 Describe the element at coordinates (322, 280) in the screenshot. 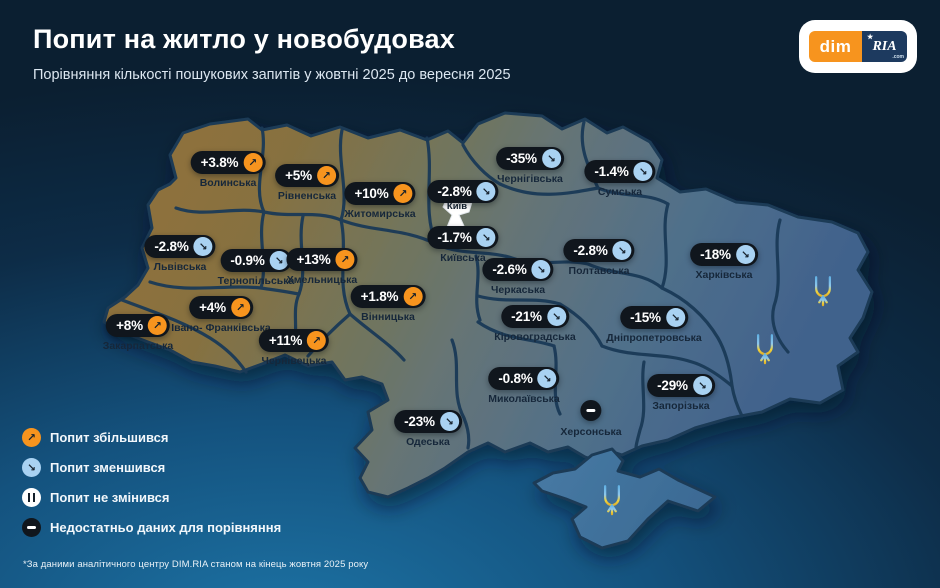

I see `region-name: Хмельницька` at that location.